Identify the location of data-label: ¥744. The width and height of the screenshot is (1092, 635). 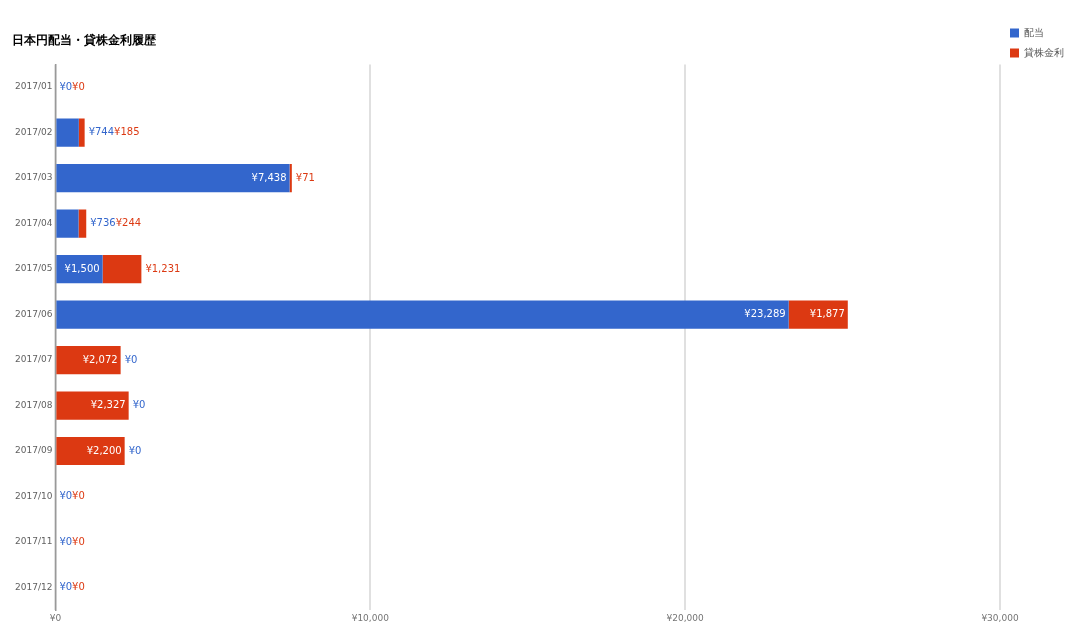
(101, 132).